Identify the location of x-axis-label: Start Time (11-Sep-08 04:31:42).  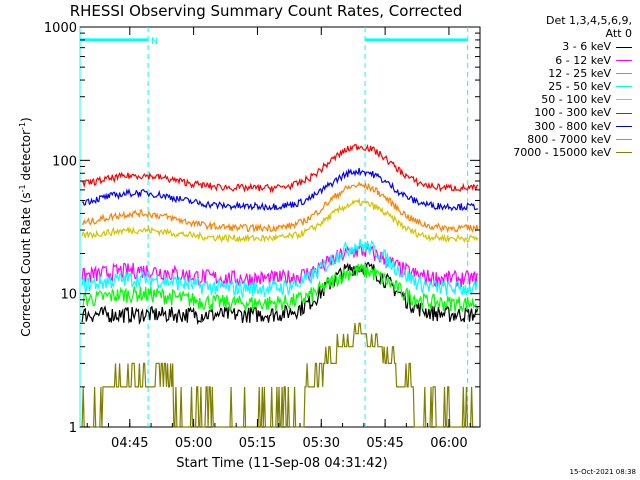
(281, 463).